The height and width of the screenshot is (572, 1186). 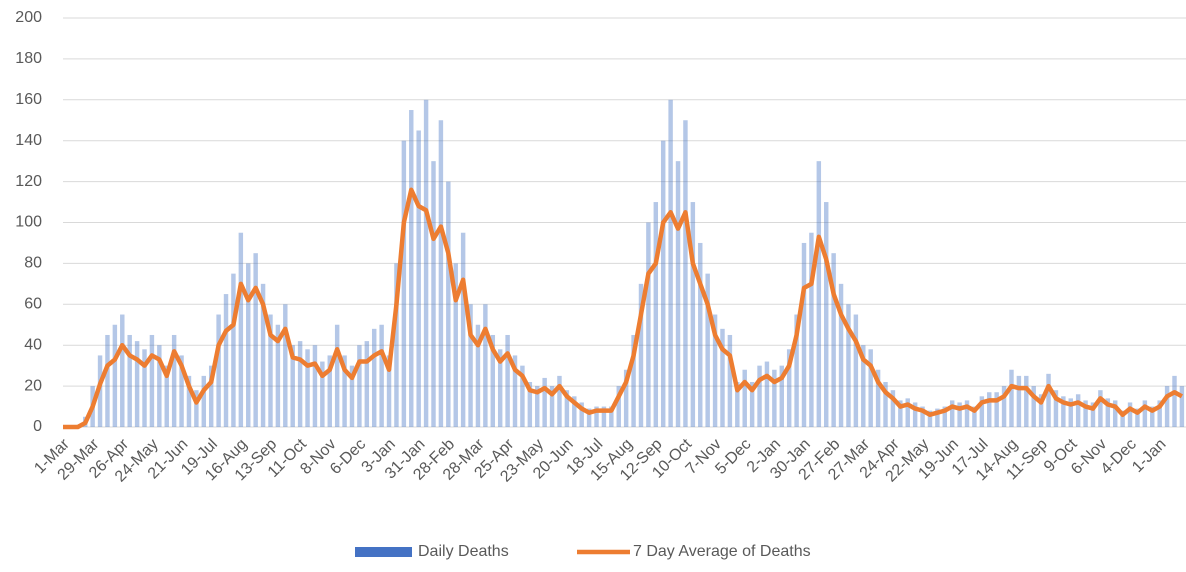 What do you see at coordinates (383, 552) in the screenshot?
I see `legend-swatch` at bounding box center [383, 552].